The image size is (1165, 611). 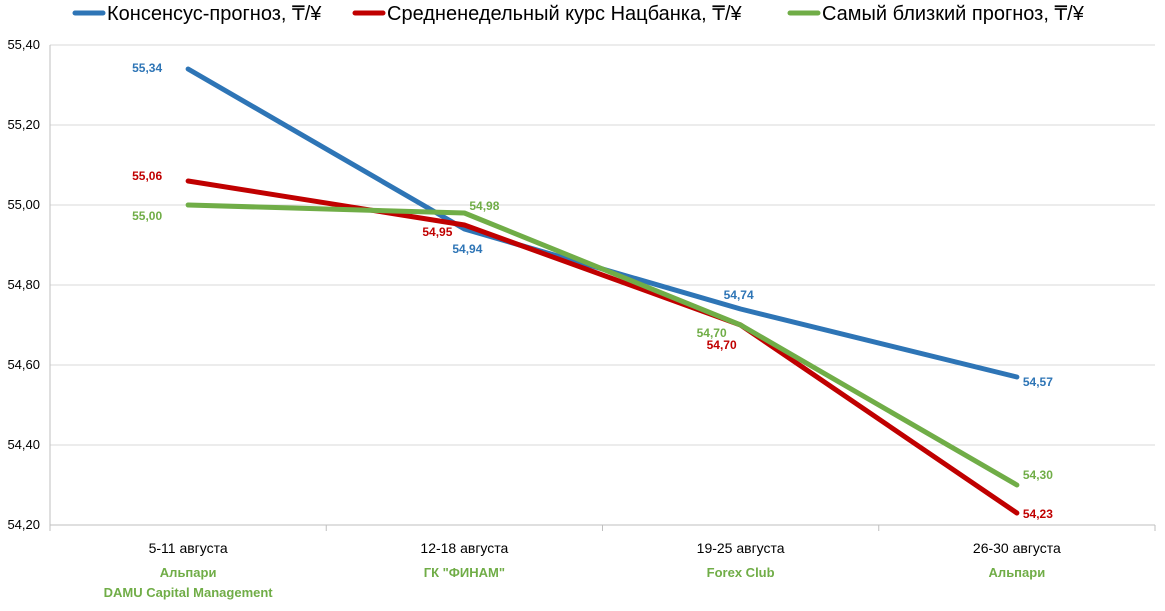 I want to click on y-tick-label: 55,00, so click(x=23, y=204).